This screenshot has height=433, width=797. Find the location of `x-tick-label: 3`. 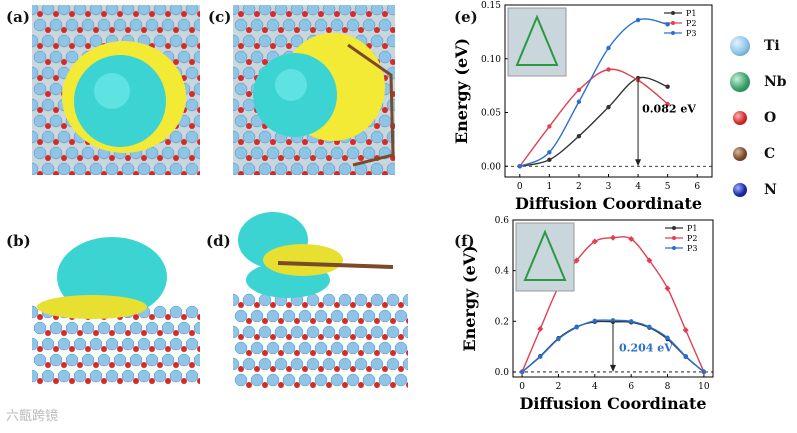

x-tick-label: 3 is located at coordinates (609, 187).